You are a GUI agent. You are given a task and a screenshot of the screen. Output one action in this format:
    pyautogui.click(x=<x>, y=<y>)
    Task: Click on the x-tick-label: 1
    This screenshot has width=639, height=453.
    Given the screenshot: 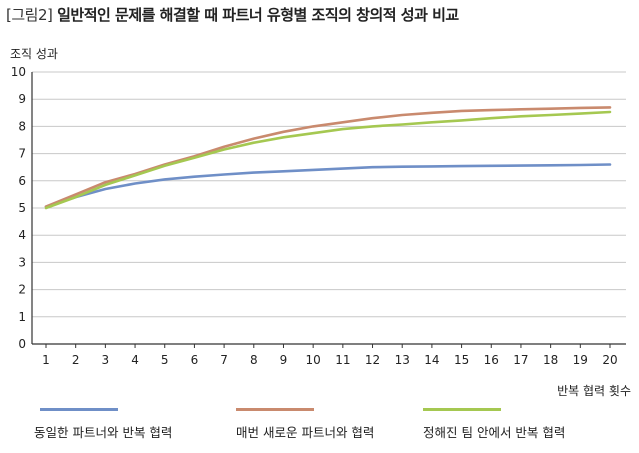 What is the action you would take?
    pyautogui.click(x=46, y=360)
    